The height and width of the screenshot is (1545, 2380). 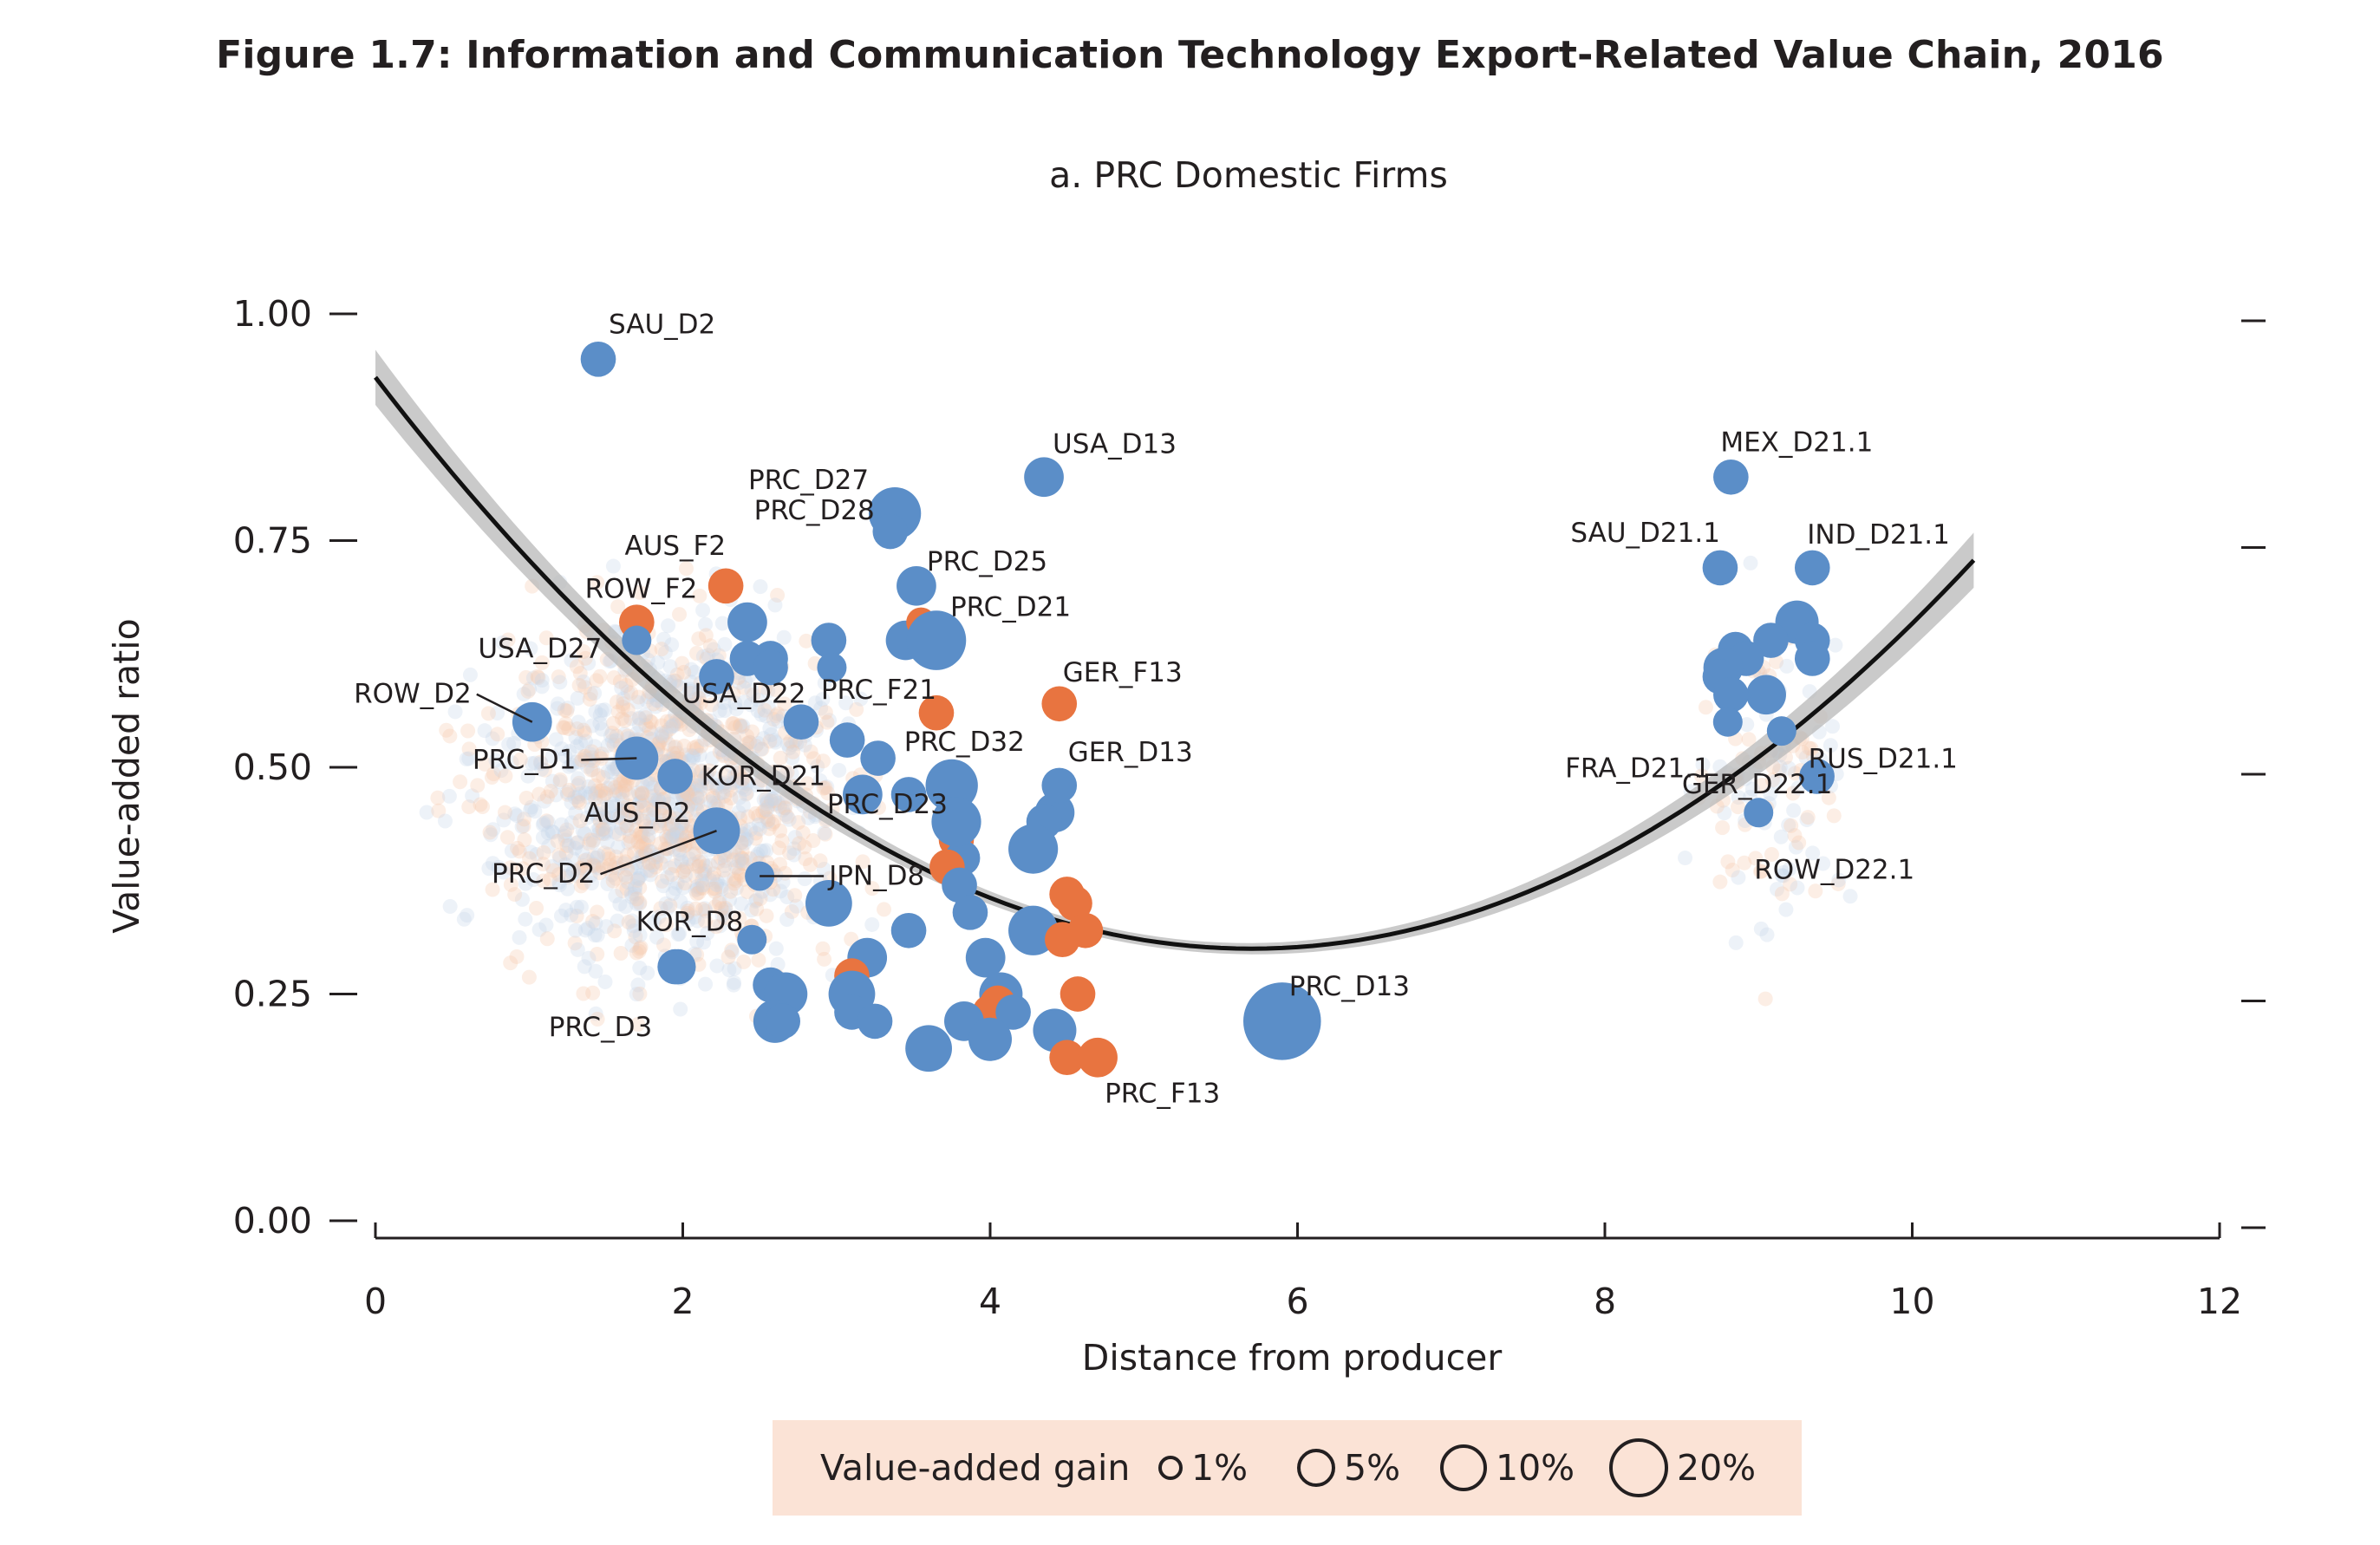 What do you see at coordinates (543, 874) in the screenshot?
I see `point-label: PRC_D2` at bounding box center [543, 874].